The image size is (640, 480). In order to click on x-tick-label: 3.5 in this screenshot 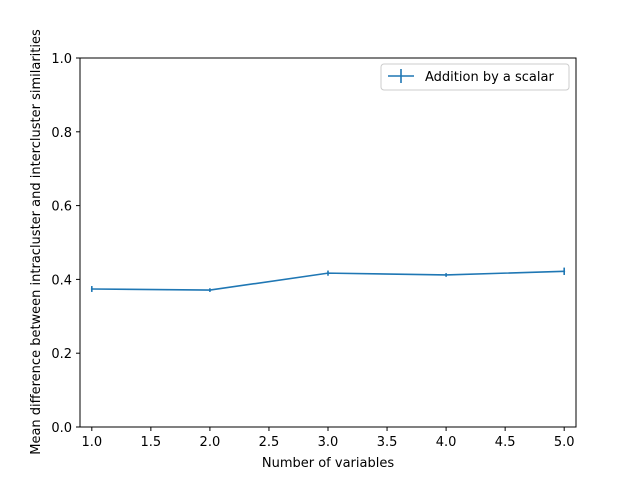, I will do `click(387, 442)`.